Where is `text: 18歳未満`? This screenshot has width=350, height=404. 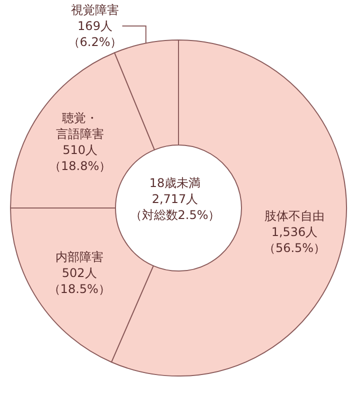 text: 18歳未満 is located at coordinates (175, 183).